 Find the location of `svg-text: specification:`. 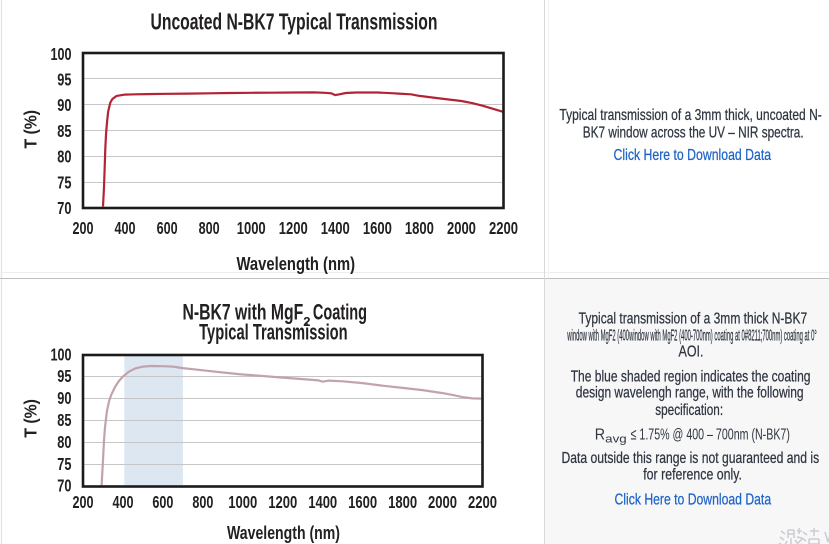

svg-text: specification: is located at coordinates (689, 410).